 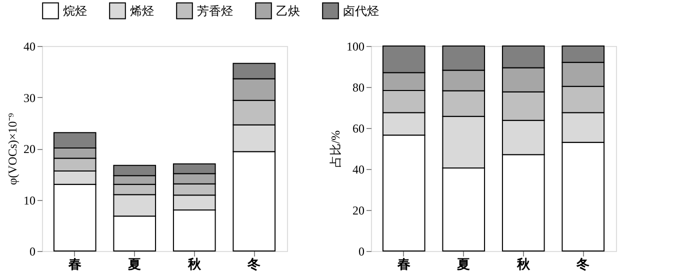 I want to click on y-tick-label: 10, so click(x=30, y=200).